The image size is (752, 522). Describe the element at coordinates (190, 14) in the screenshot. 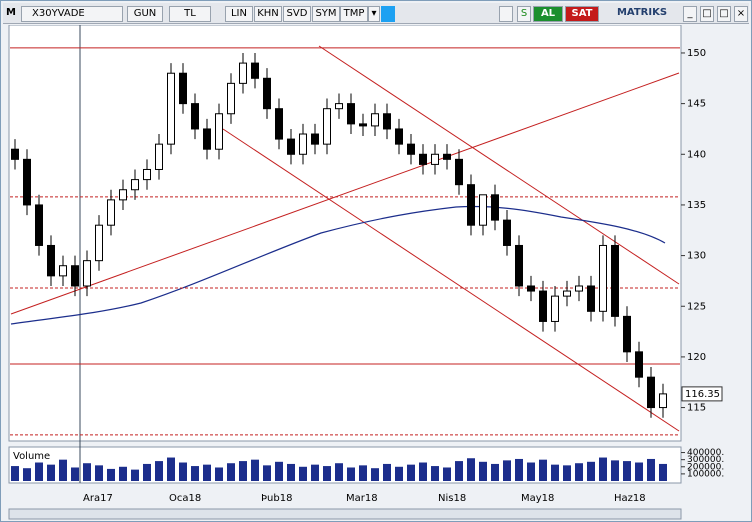

I see `currency-button: TL` at that location.